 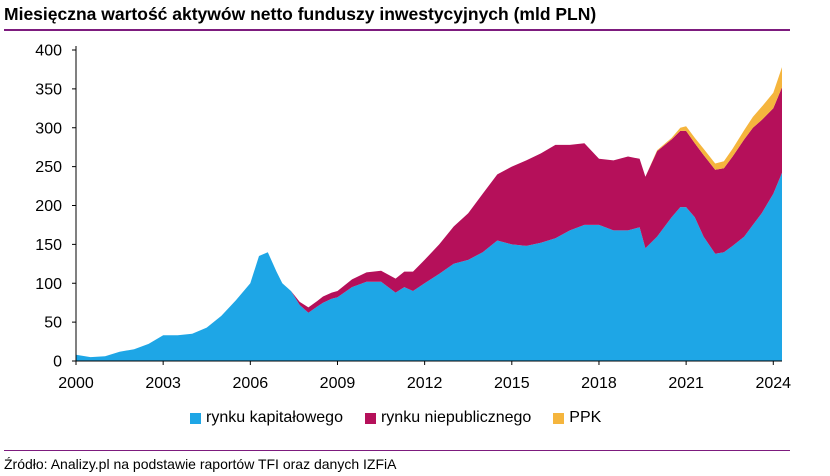 What do you see at coordinates (48, 167) in the screenshot?
I see `y-tick-label: 250` at bounding box center [48, 167].